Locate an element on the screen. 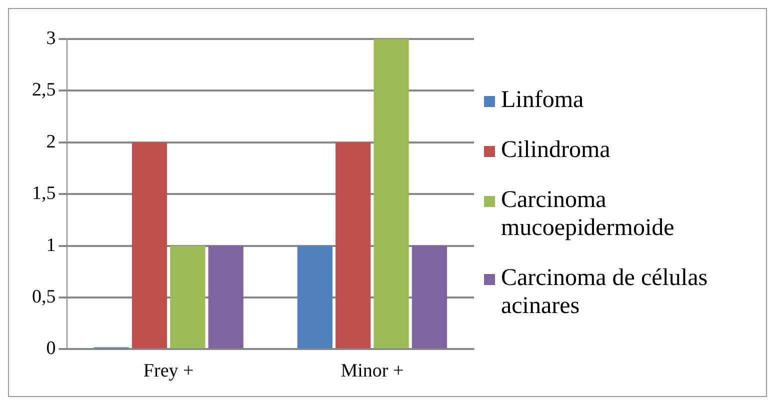 The width and height of the screenshot is (775, 405). y-tick-label: 2 is located at coordinates (51, 141).